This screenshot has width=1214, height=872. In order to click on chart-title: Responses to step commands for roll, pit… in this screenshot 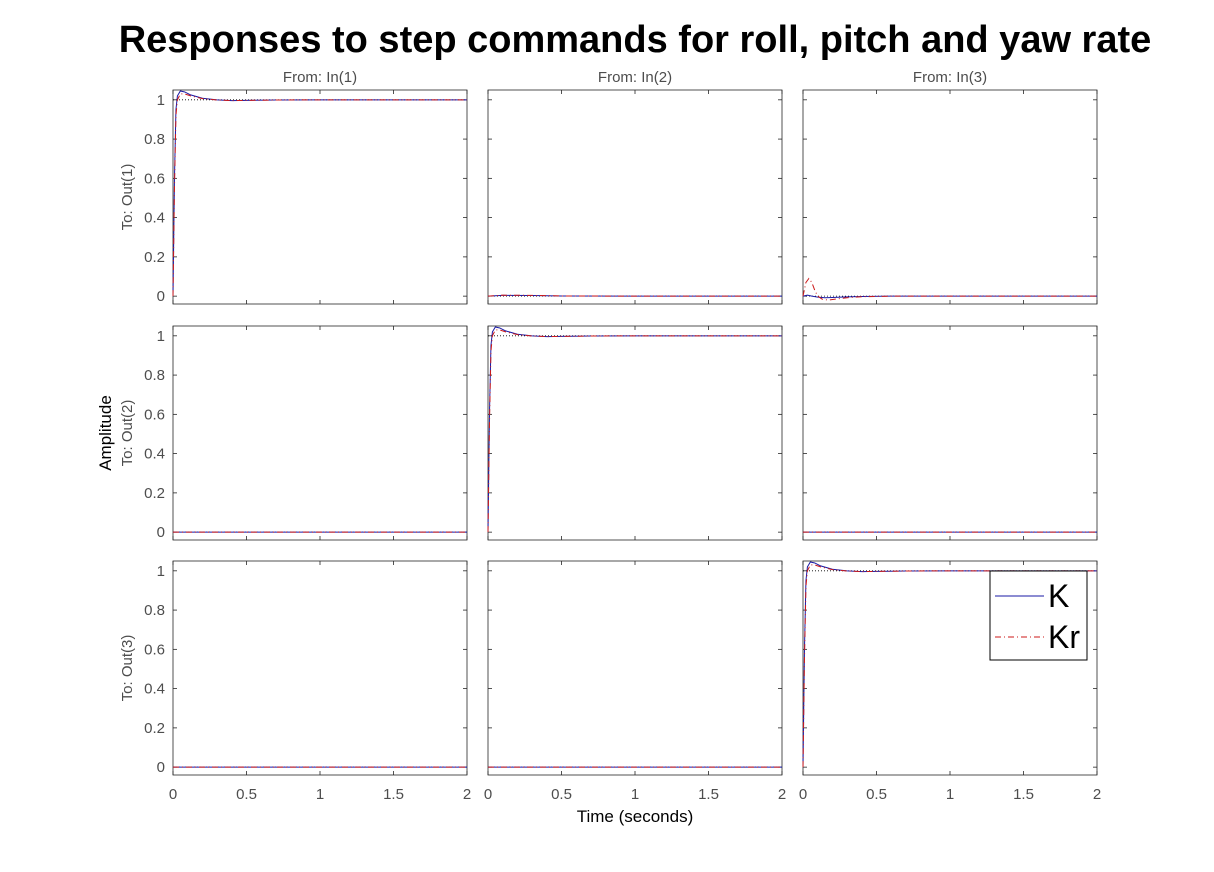, I will do `click(635, 40)`.